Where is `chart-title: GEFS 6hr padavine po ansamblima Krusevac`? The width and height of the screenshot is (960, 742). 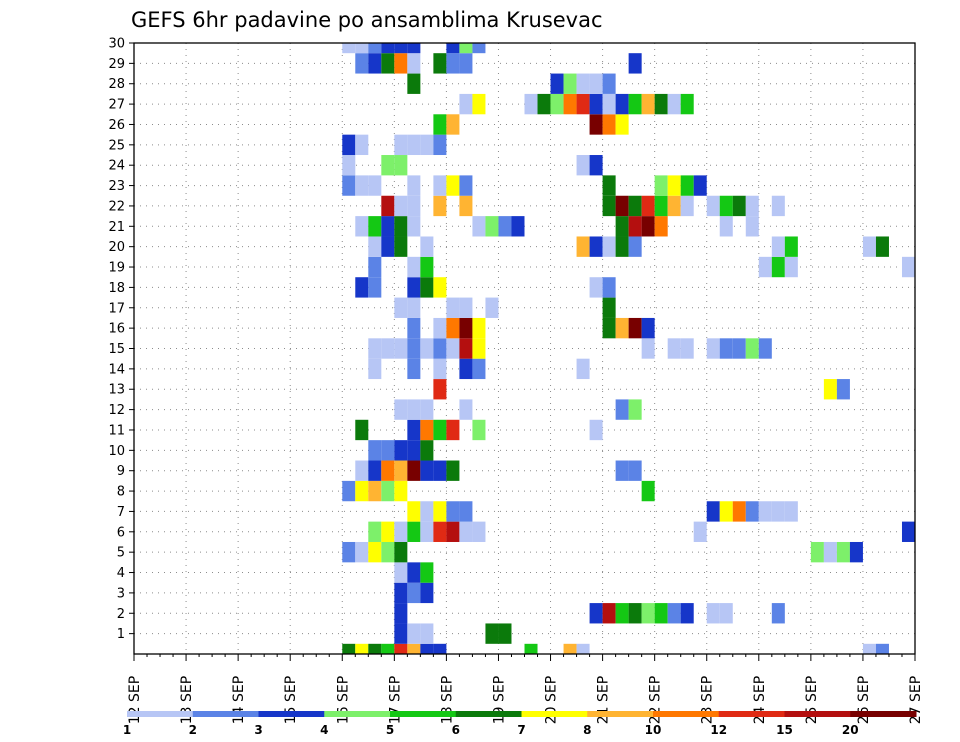 chart-title: GEFS 6hr padavine po ansamblima Krusevac is located at coordinates (367, 20).